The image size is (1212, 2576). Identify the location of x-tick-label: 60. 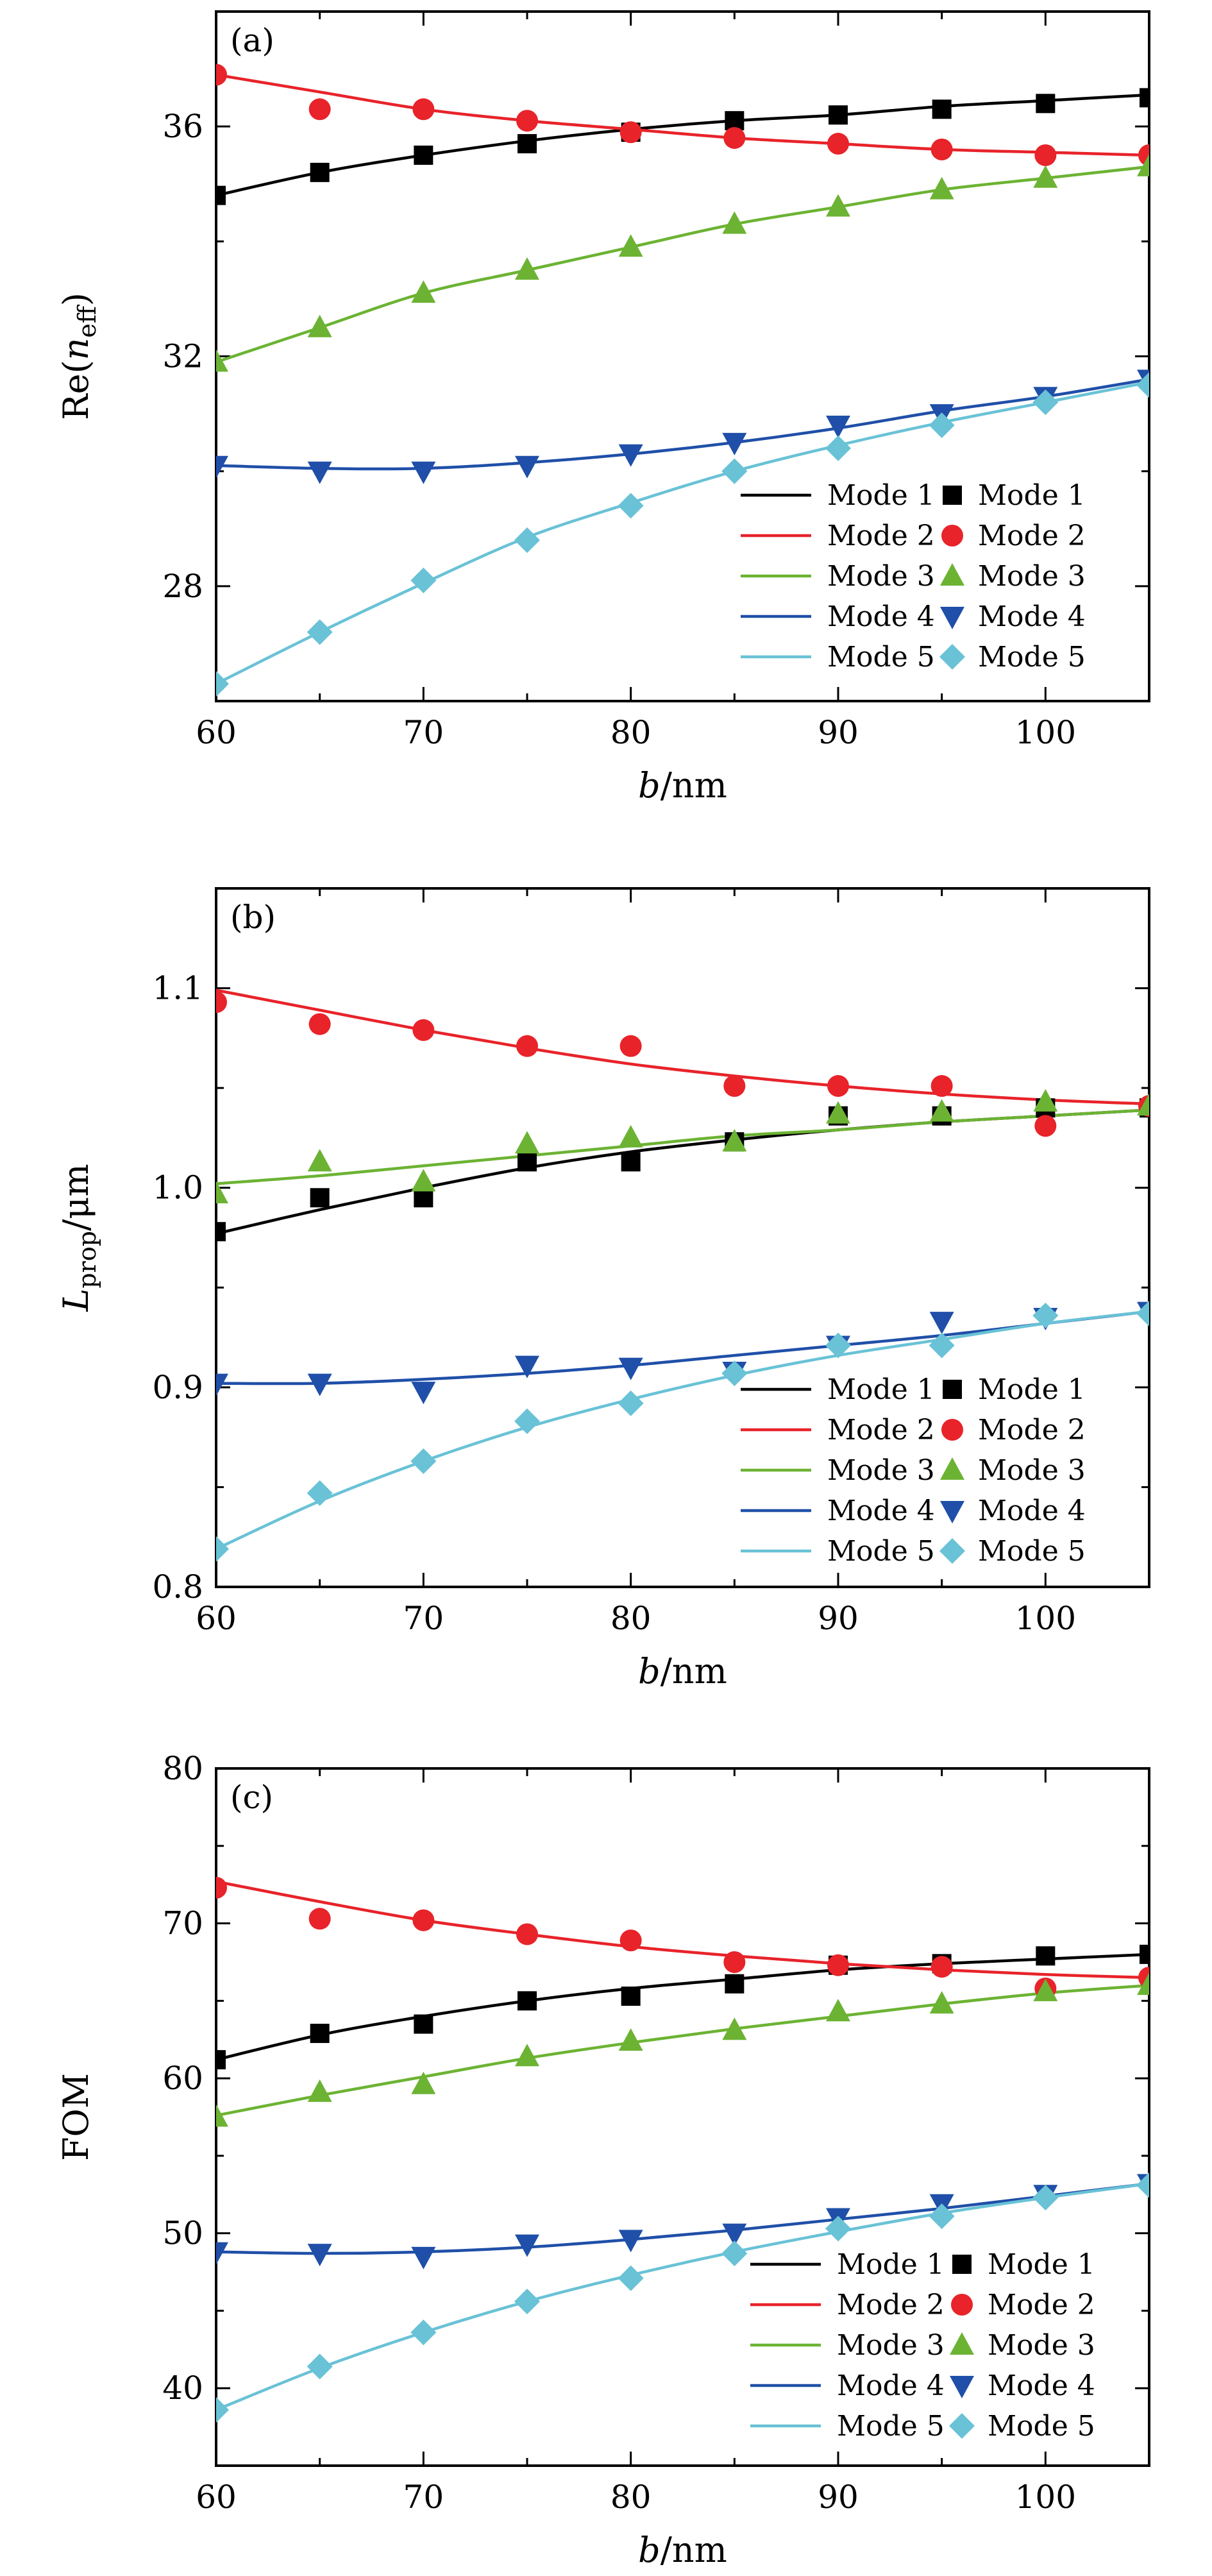
(216, 732).